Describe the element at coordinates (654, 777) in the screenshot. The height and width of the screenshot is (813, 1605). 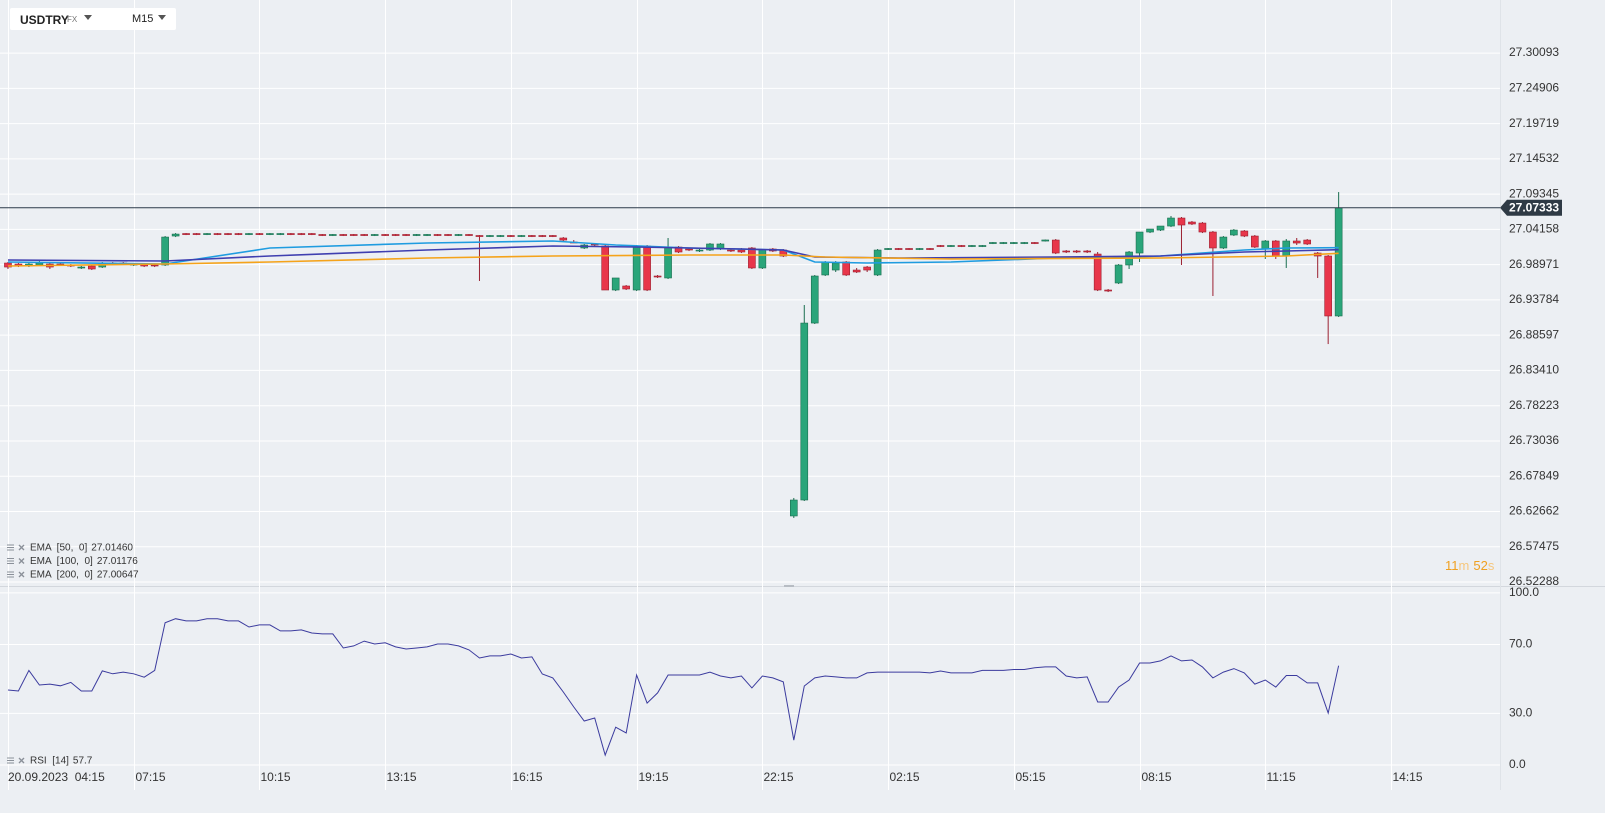
I see `x-tick-label: 19:15` at that location.